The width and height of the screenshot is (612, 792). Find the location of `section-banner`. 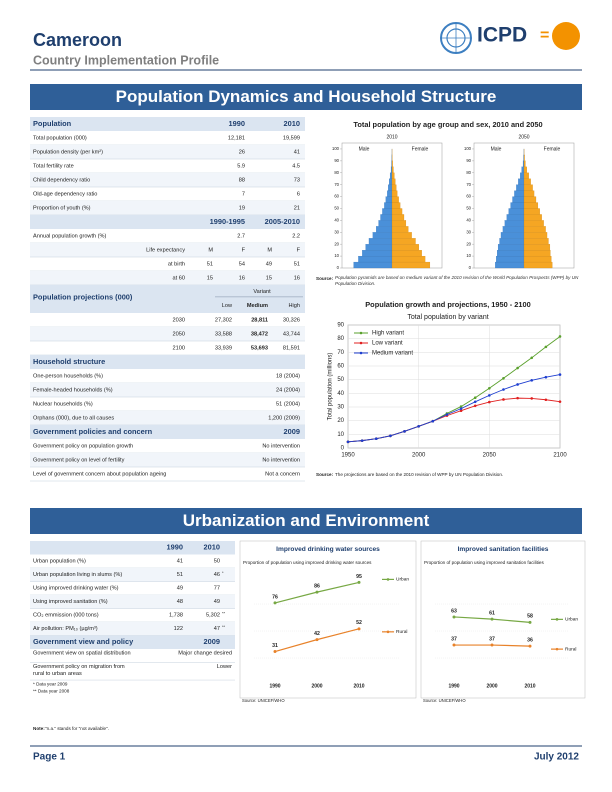

section-banner is located at coordinates (306, 97).